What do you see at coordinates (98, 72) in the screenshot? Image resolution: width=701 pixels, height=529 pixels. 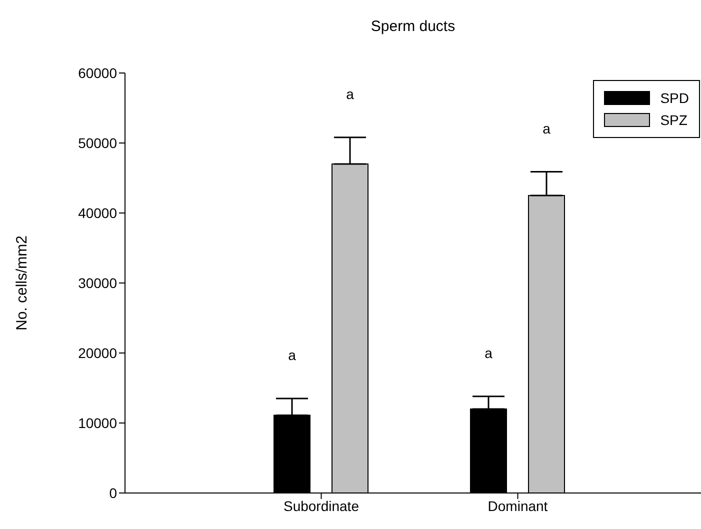 I see `y-tick-label: 60000` at bounding box center [98, 72].